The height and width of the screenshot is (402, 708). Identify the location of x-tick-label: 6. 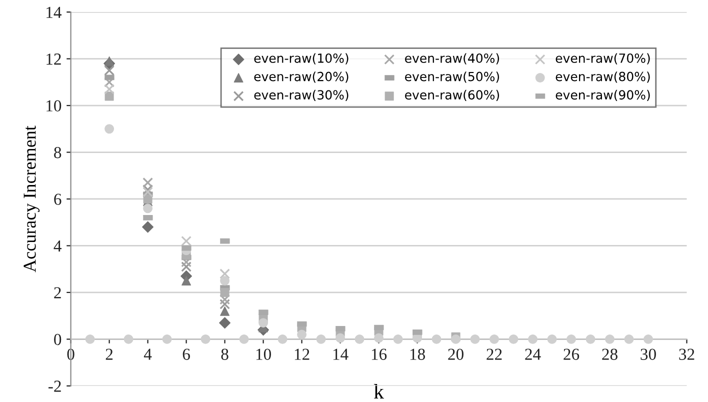
(186, 354).